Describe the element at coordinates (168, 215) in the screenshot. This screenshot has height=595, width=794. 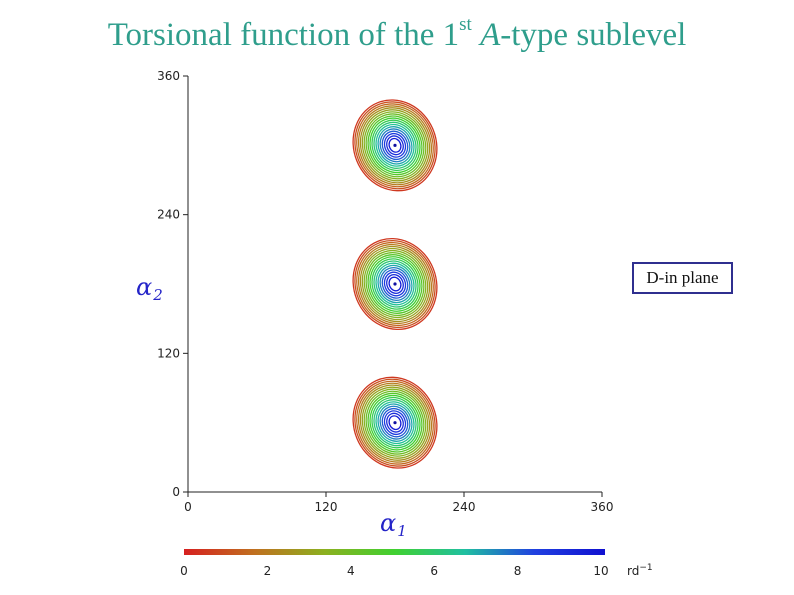
I see `y-tick-label-240: 240` at that location.